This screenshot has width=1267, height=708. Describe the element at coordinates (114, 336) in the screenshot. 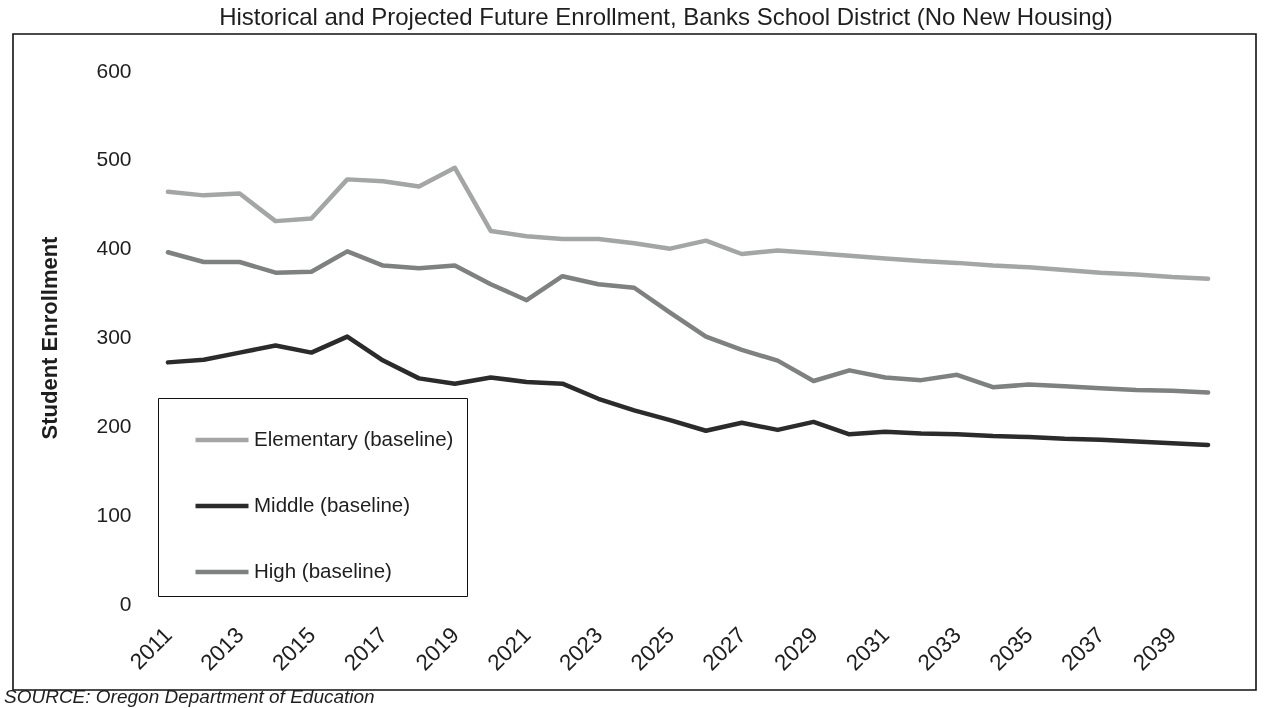

I see `y-tick-label: 300` at that location.